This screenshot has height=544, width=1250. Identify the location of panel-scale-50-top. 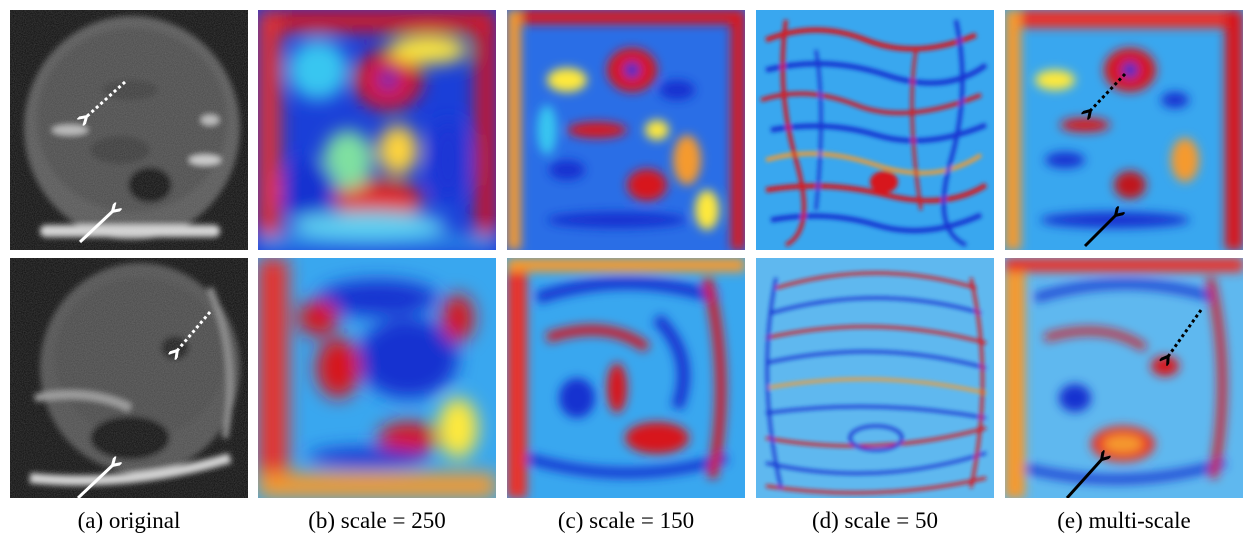
(875, 130).